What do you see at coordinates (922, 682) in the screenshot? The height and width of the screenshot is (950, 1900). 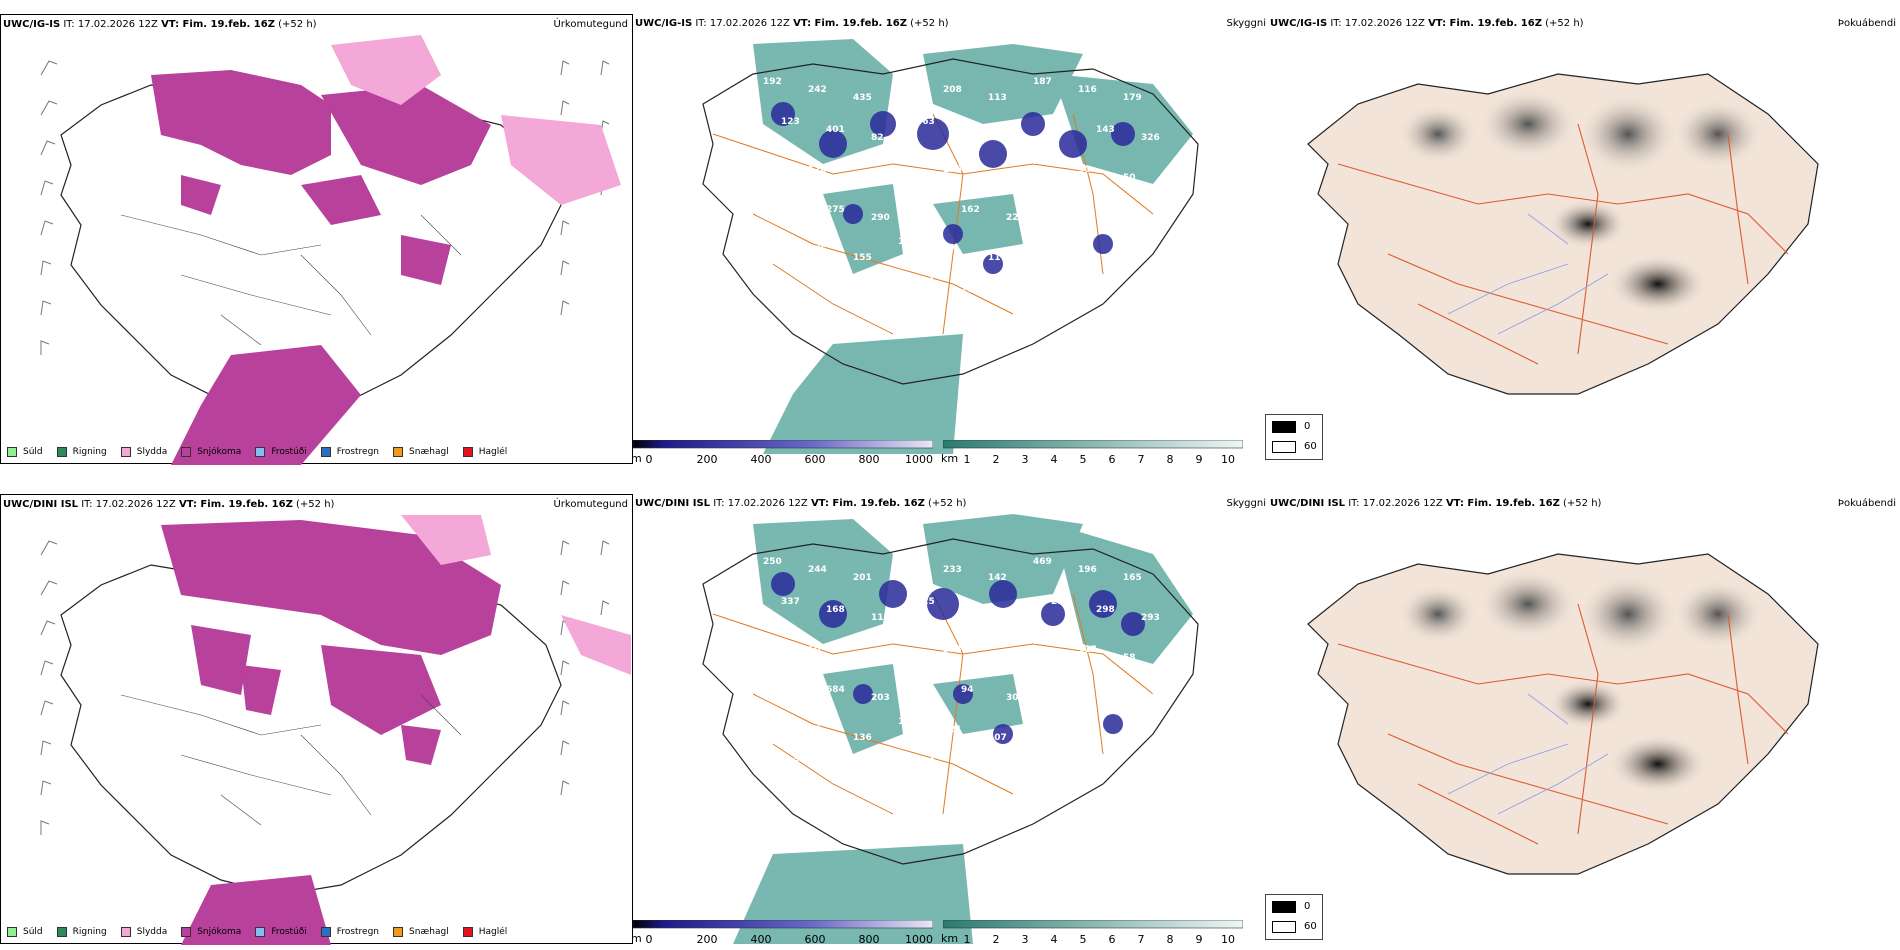 I see `cloud-base-label: 86` at bounding box center [922, 682].